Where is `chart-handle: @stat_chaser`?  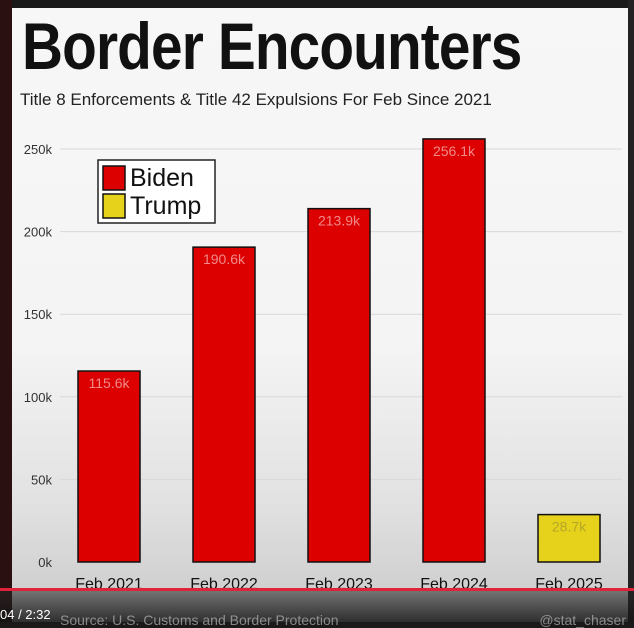
chart-handle: @stat_chaser is located at coordinates (582, 620).